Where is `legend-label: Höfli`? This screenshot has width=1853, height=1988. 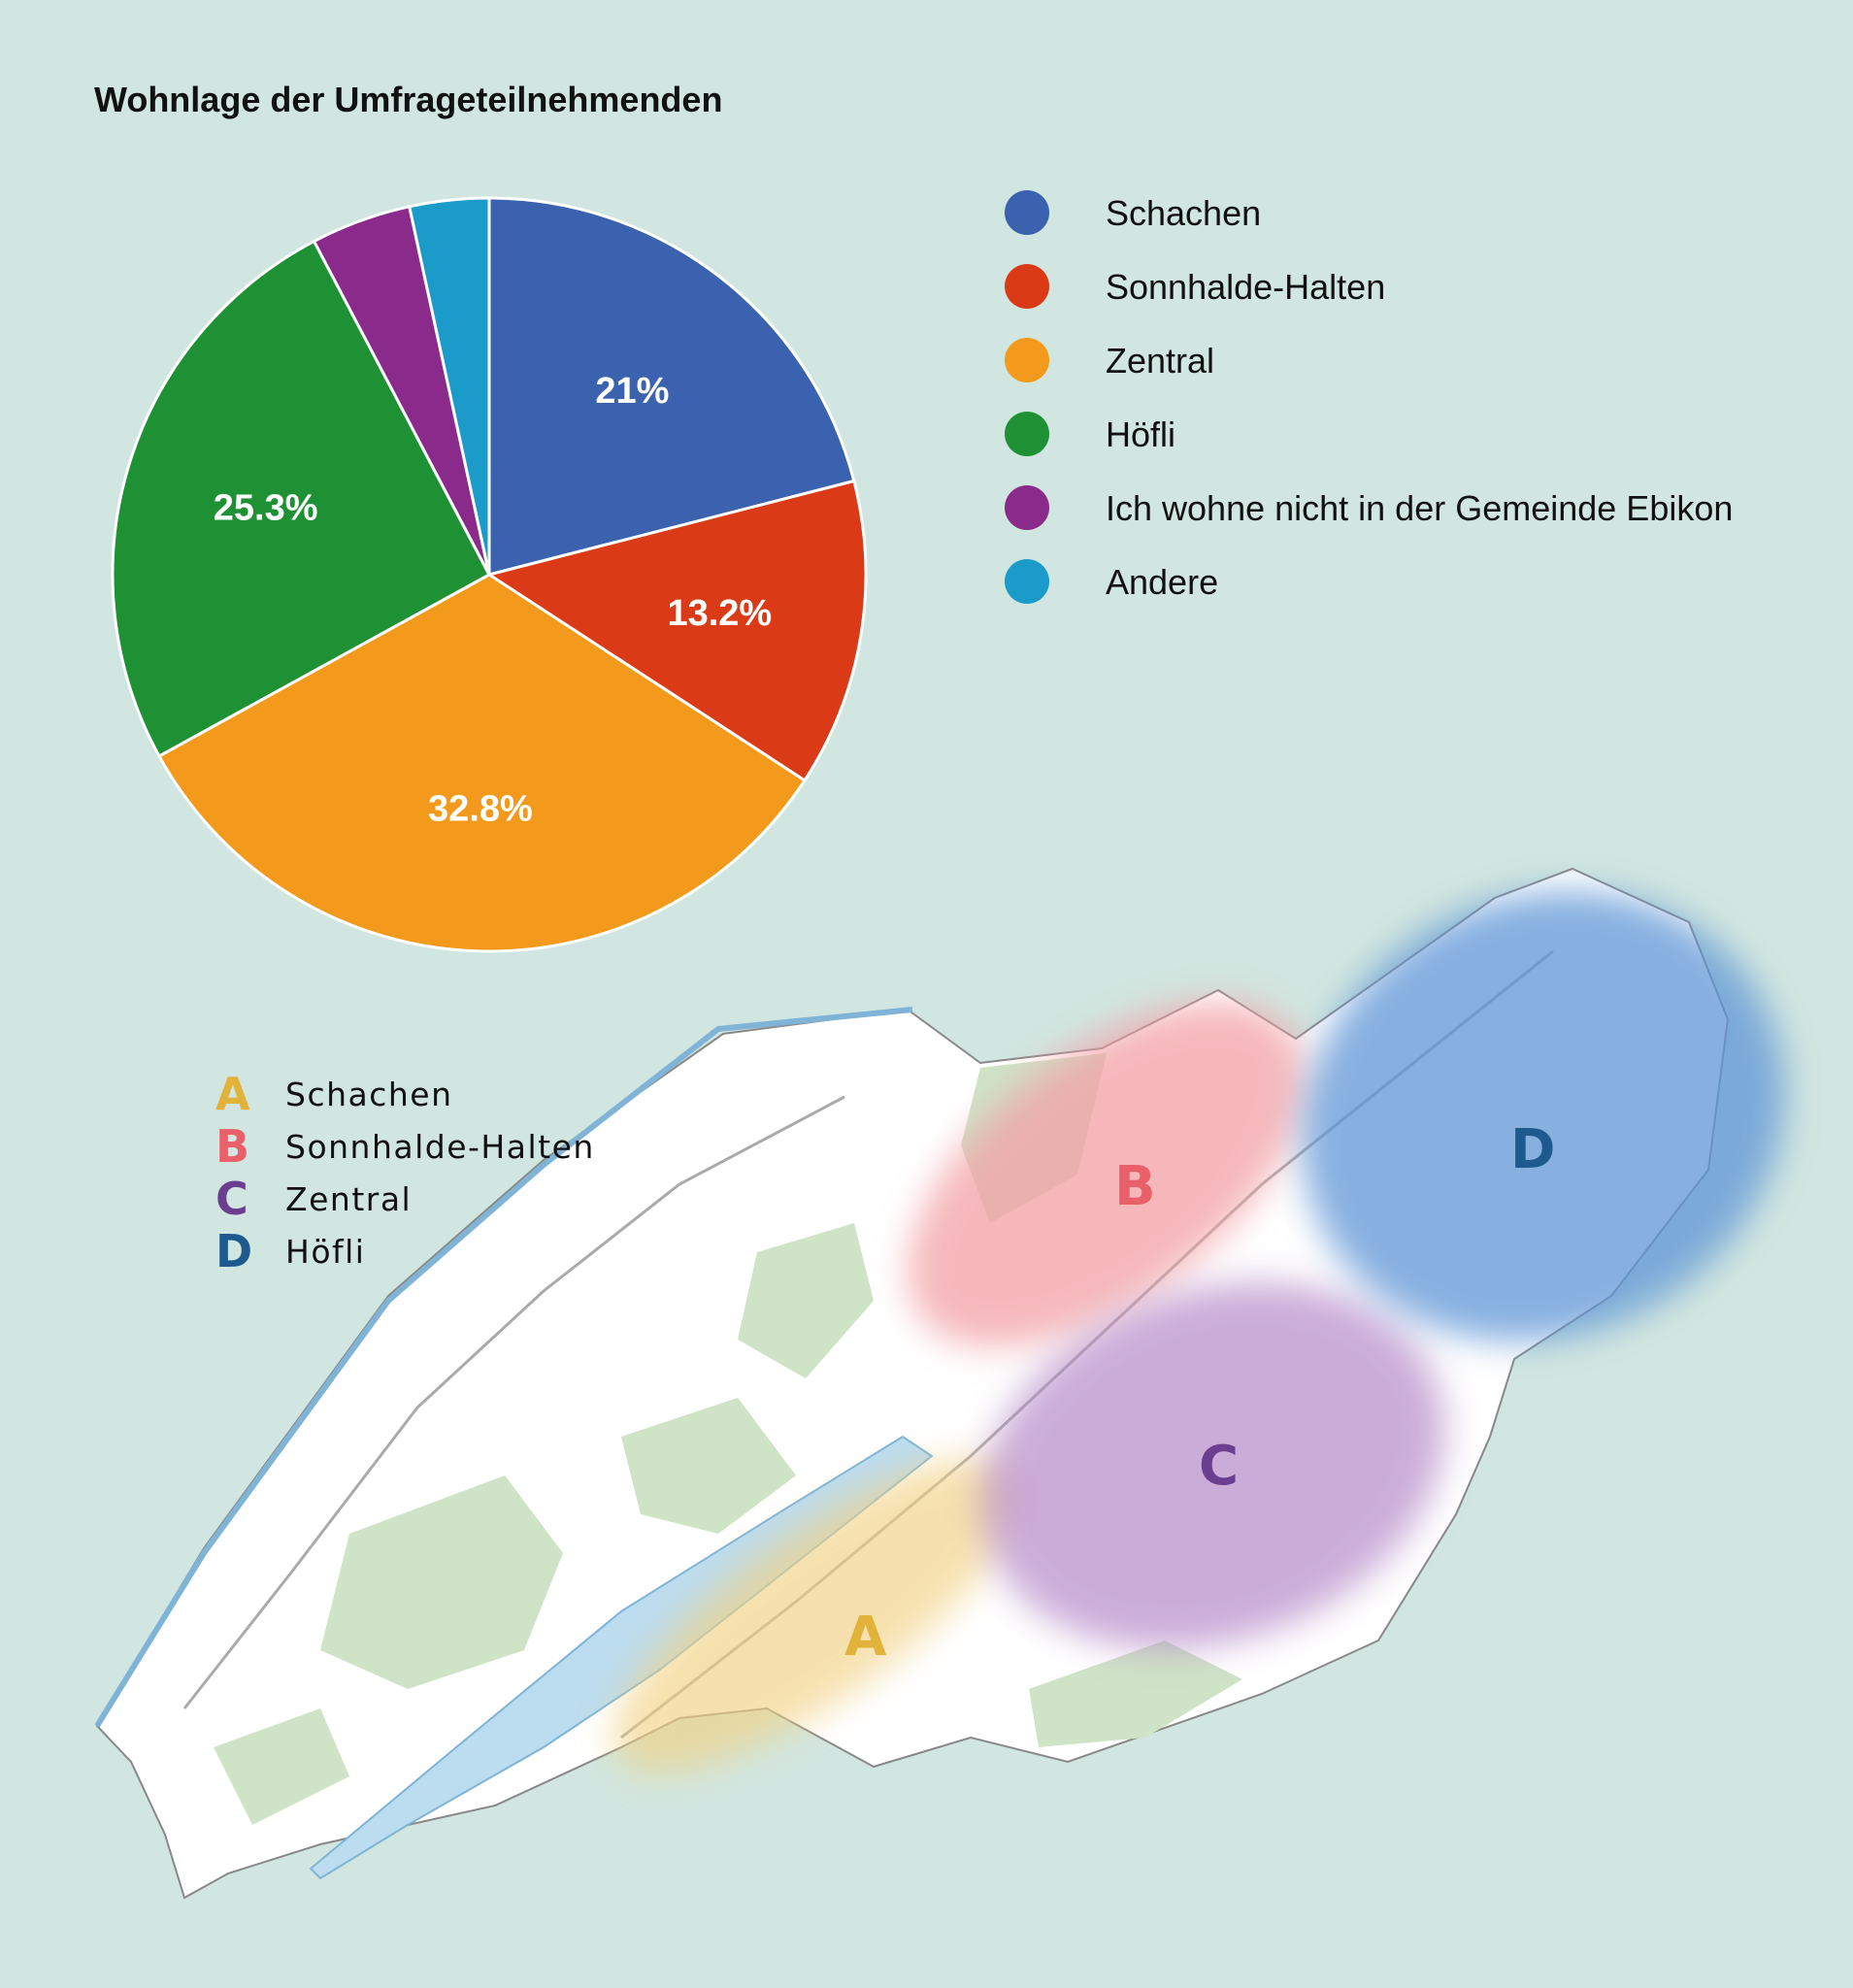
legend-label: Höfli is located at coordinates (1141, 434).